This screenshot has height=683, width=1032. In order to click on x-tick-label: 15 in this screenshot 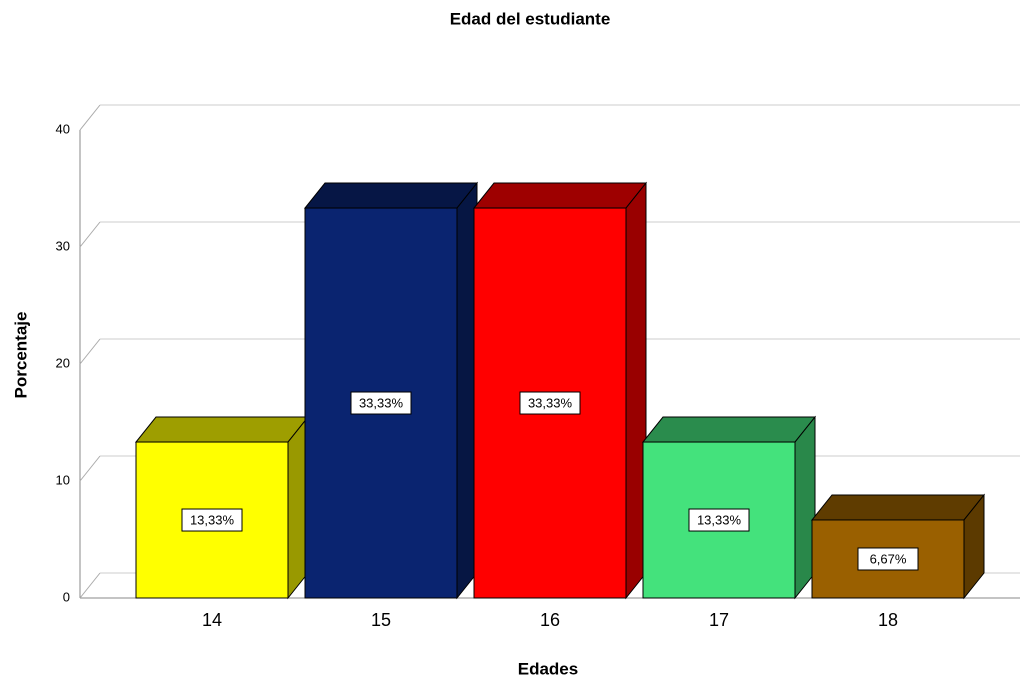, I will do `click(381, 620)`.